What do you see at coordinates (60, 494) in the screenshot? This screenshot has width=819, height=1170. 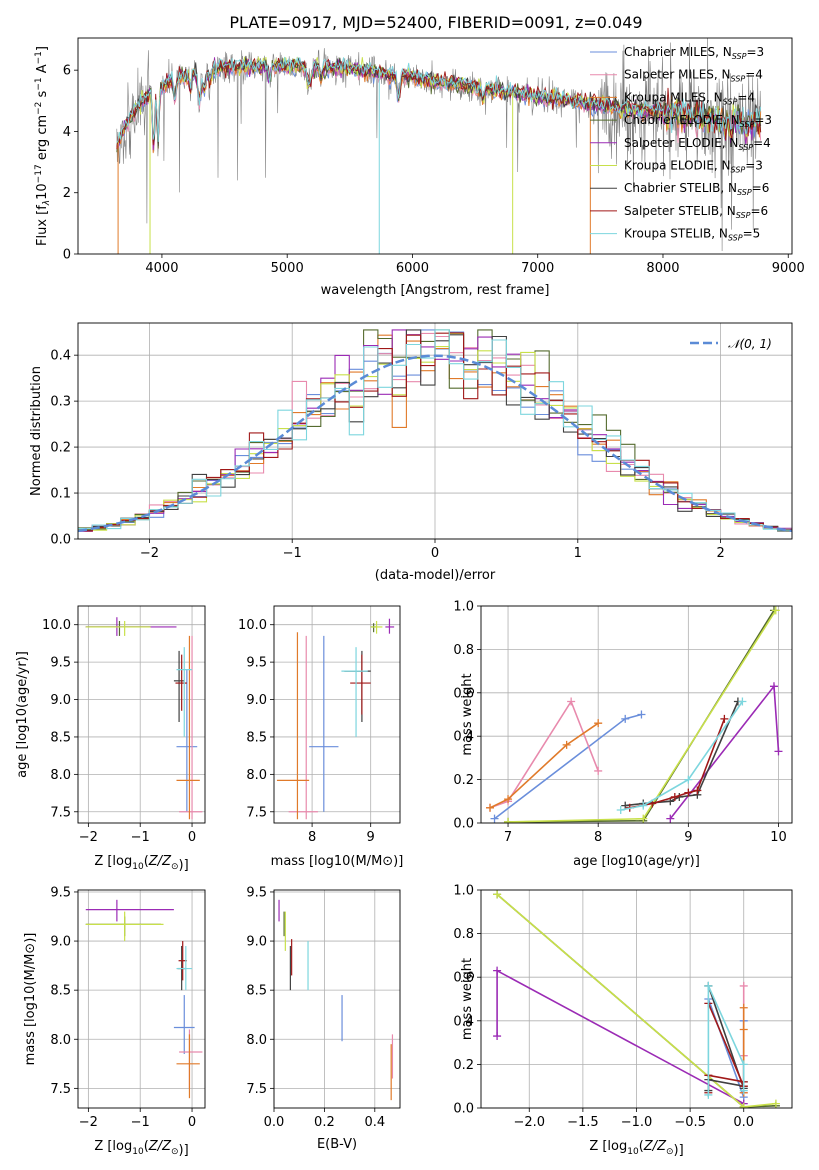 I see `y-tick-label: 0.1` at bounding box center [60, 494].